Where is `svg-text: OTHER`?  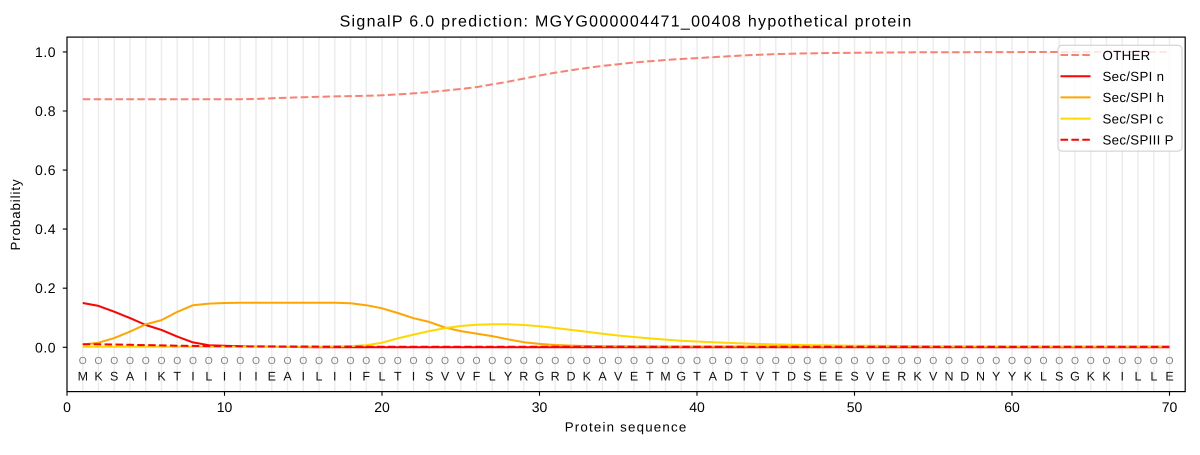
svg-text: OTHER is located at coordinates (1127, 55).